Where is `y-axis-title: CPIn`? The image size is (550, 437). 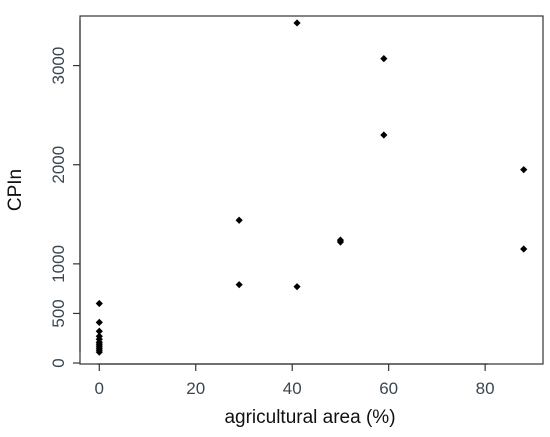
y-axis-title: CPIn is located at coordinates (15, 190).